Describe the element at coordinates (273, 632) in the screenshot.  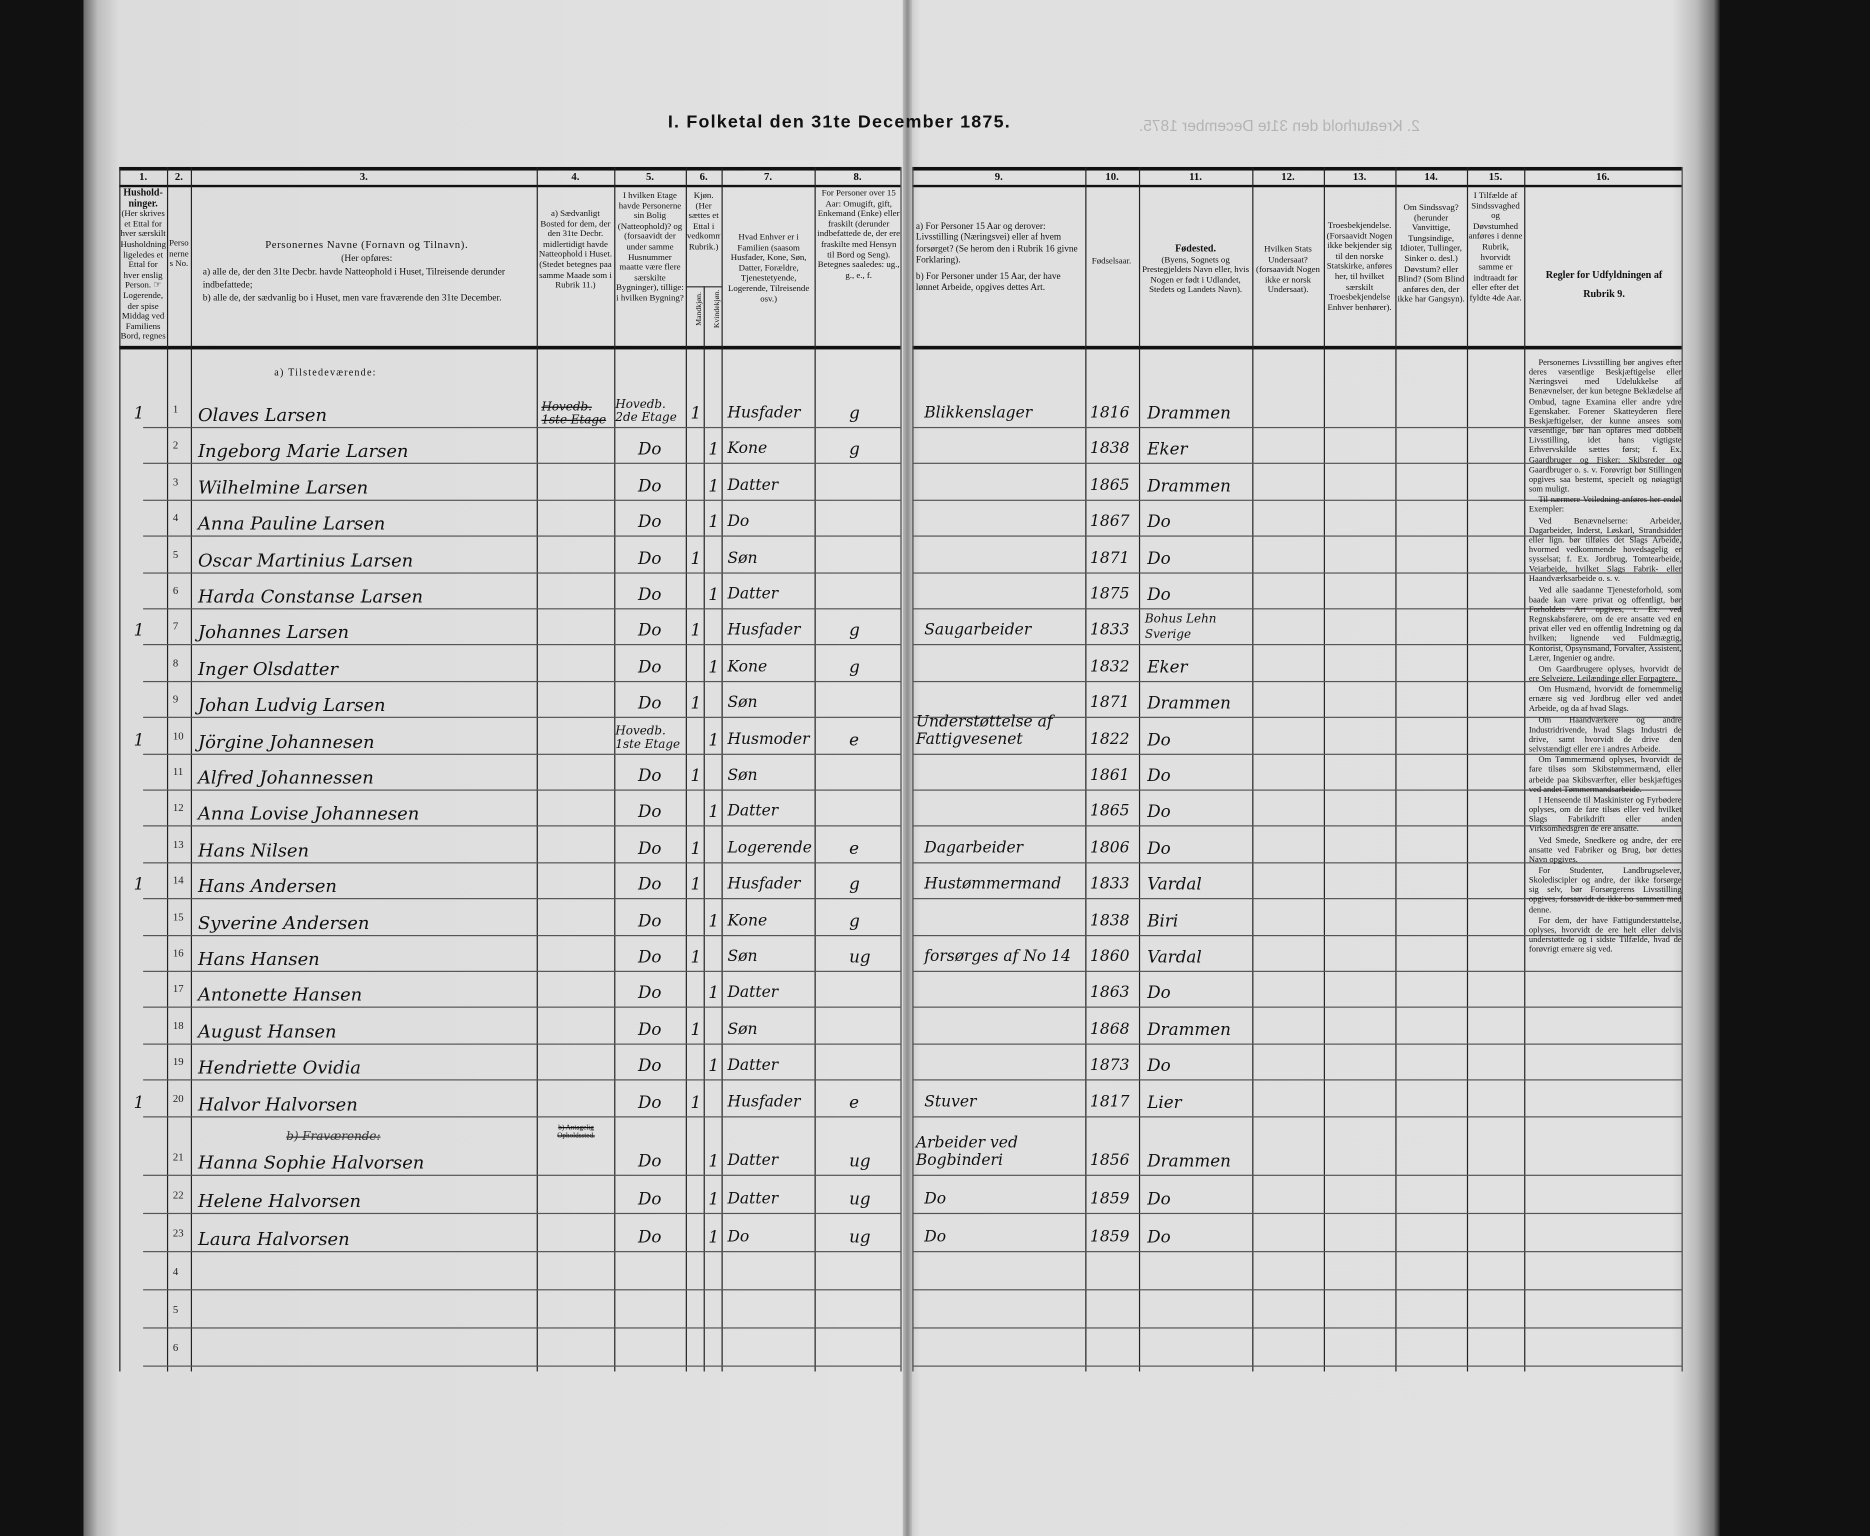
I see `row-name: Johannes Larsen` at that location.